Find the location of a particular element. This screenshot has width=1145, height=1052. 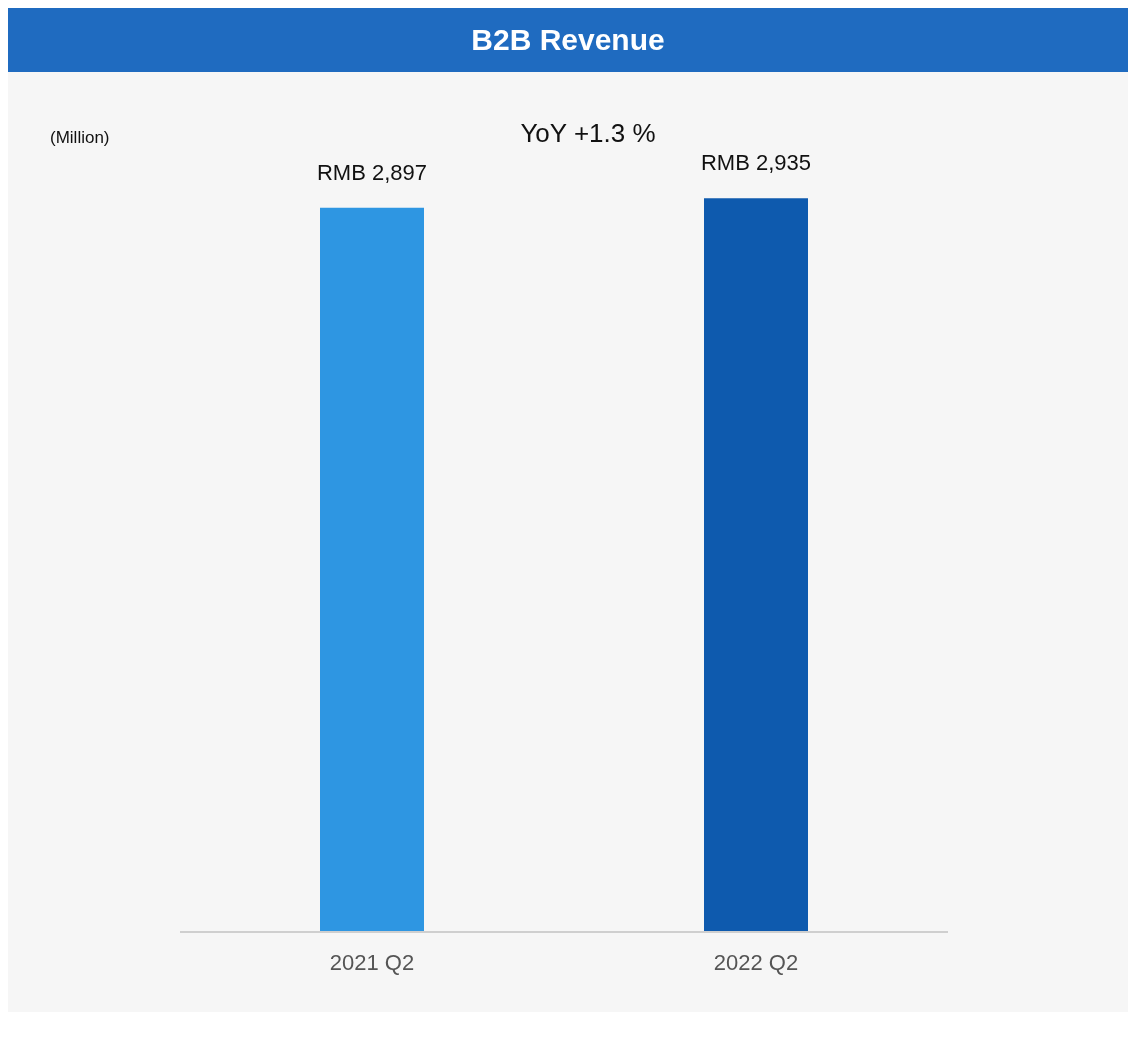

chart-title: B2B Revenue is located at coordinates (568, 40).